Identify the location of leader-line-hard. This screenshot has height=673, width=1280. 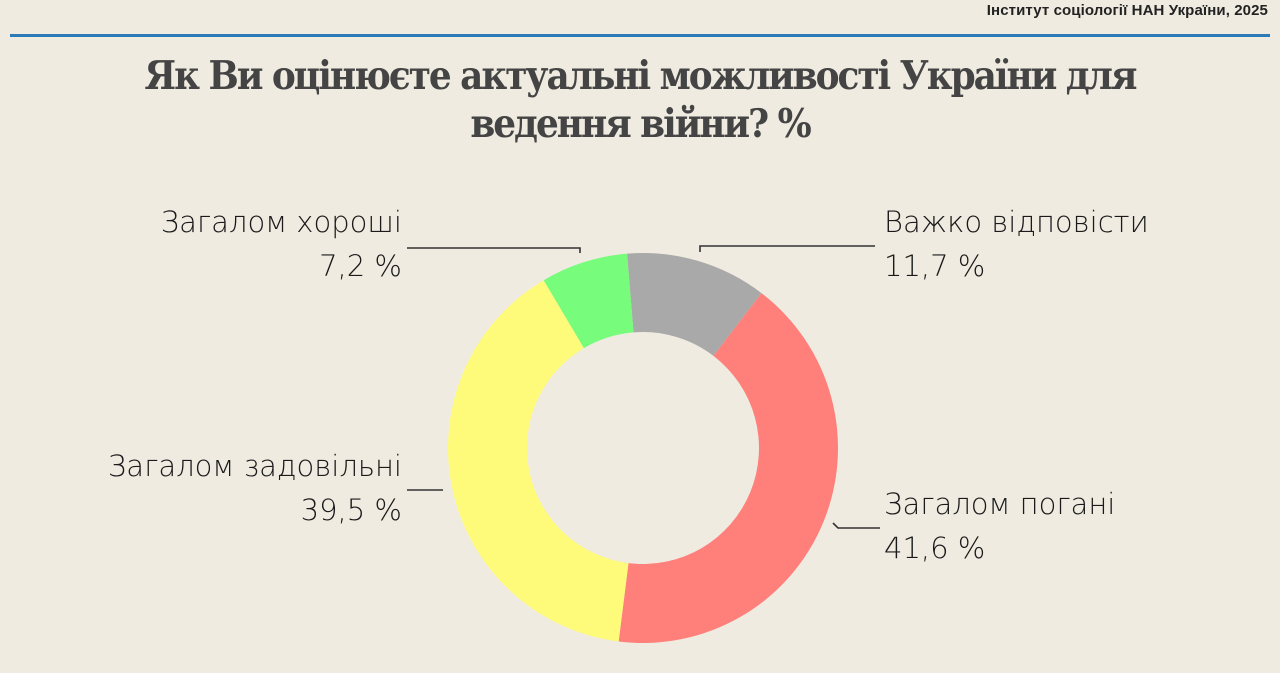
(787, 248).